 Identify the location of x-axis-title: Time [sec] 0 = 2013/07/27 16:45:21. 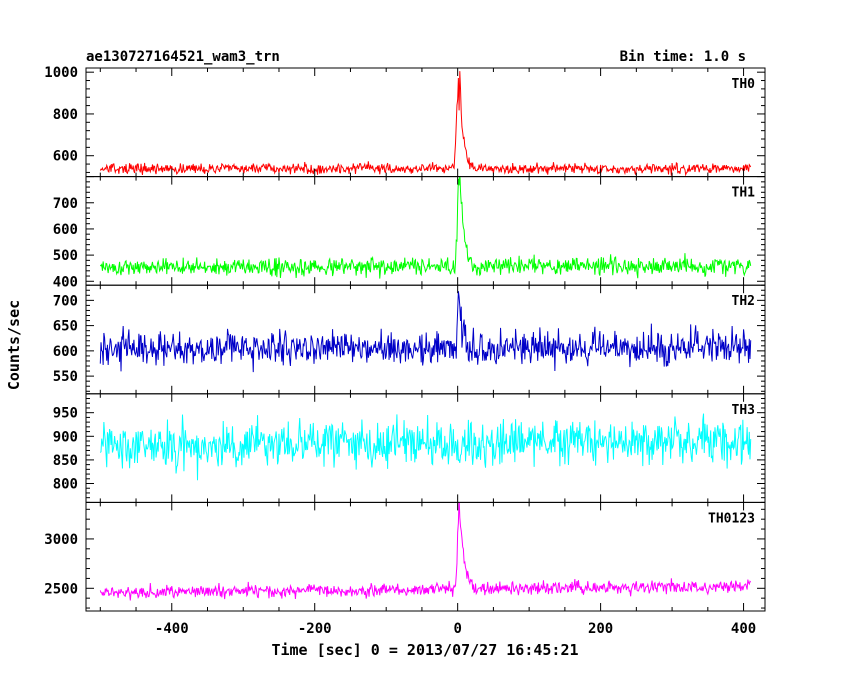
(424, 650).